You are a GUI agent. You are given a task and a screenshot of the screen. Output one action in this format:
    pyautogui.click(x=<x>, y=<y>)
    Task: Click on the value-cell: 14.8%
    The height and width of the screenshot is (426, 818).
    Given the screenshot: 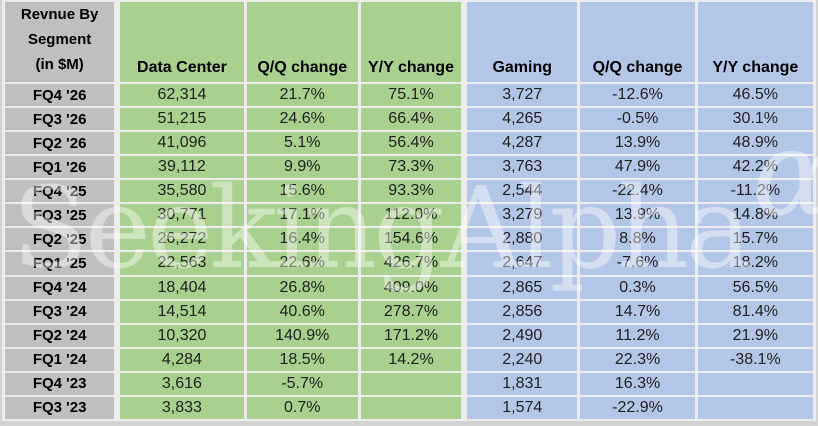 What is the action you would take?
    pyautogui.click(x=755, y=215)
    